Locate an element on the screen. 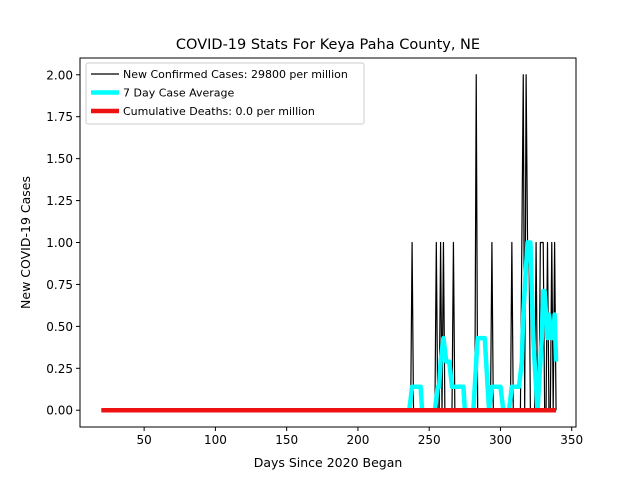  legend-box is located at coordinates (225, 93).